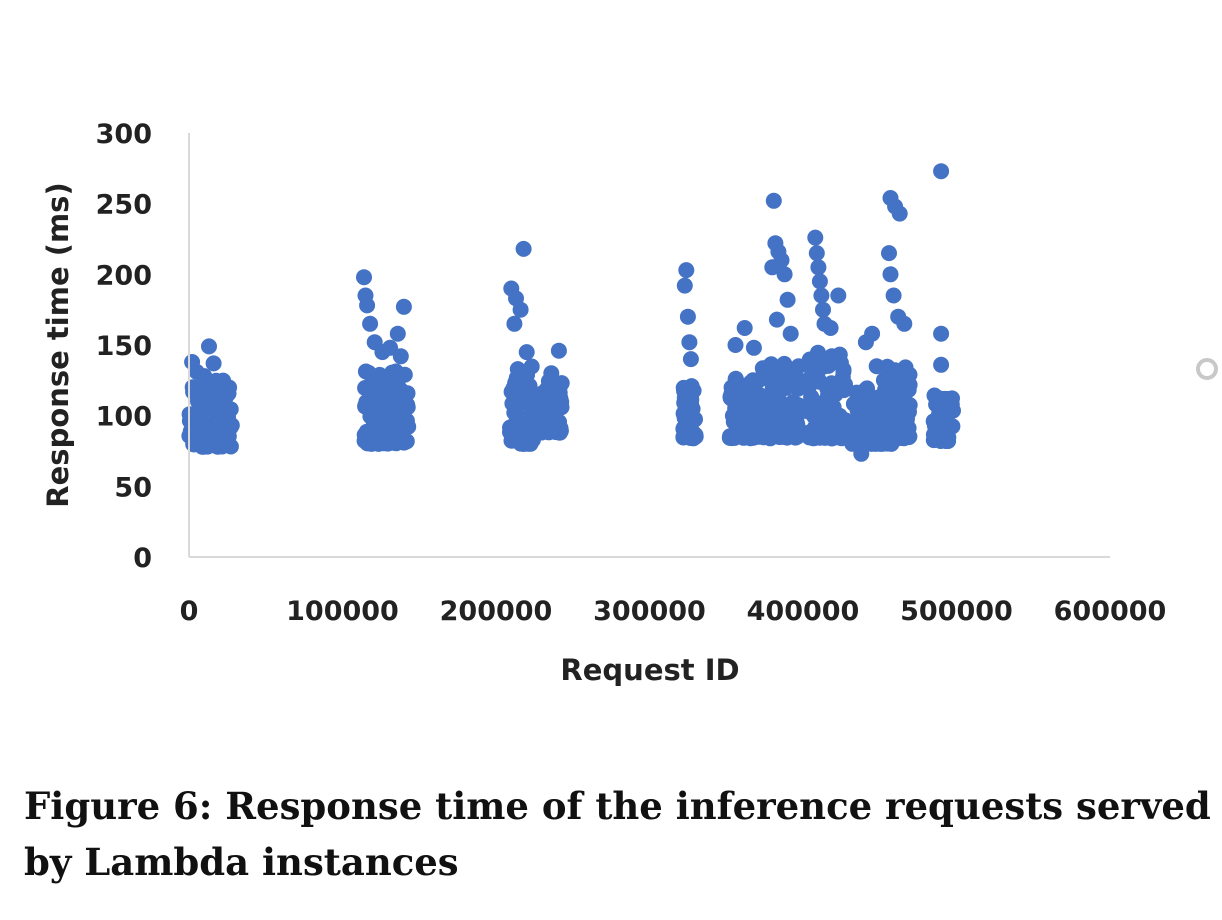 The image size is (1222, 920). Describe the element at coordinates (142, 558) in the screenshot. I see `y-tick-label: 0` at that location.